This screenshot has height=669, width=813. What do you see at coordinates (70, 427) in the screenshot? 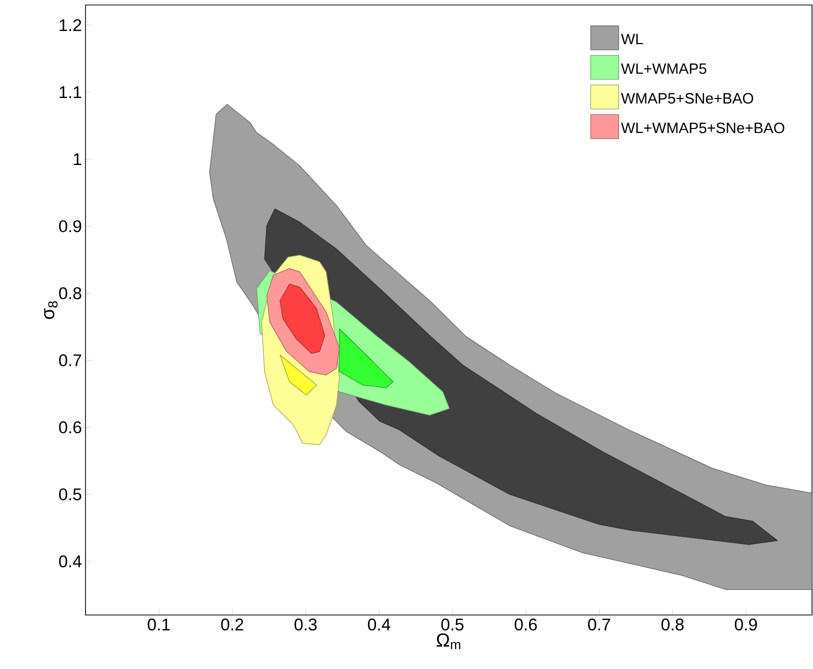
I see `y-tick-label: 0.6` at bounding box center [70, 427].